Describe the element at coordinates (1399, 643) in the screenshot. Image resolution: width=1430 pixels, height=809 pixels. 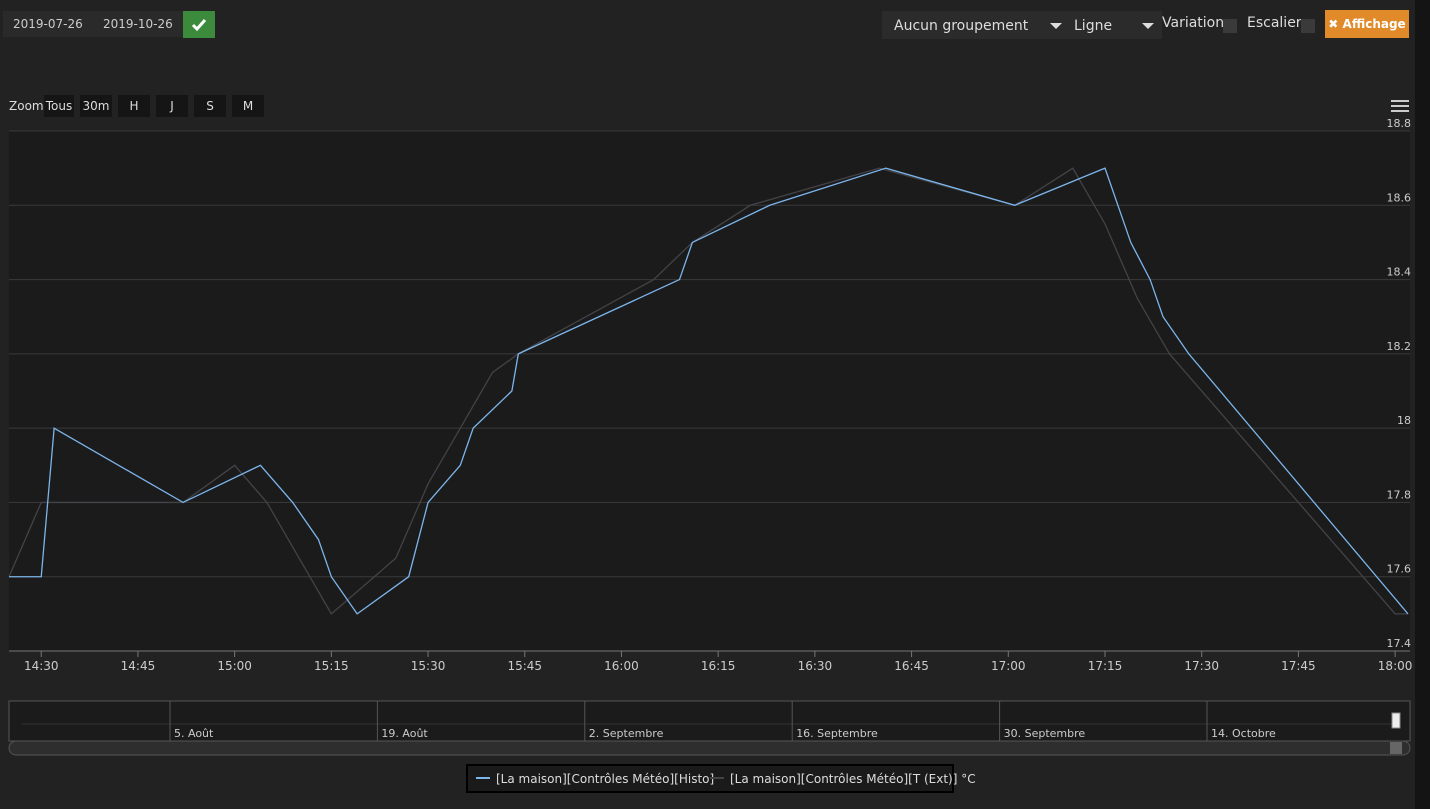
I see `y-tick-label: 17.4` at that location.